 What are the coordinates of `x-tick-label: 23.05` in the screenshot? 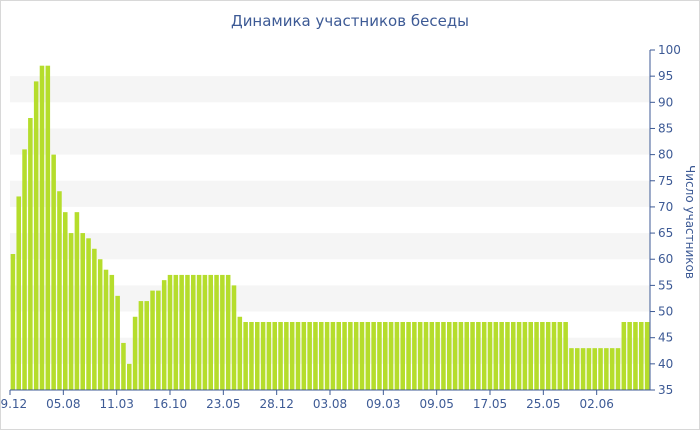 It's located at (223, 404).